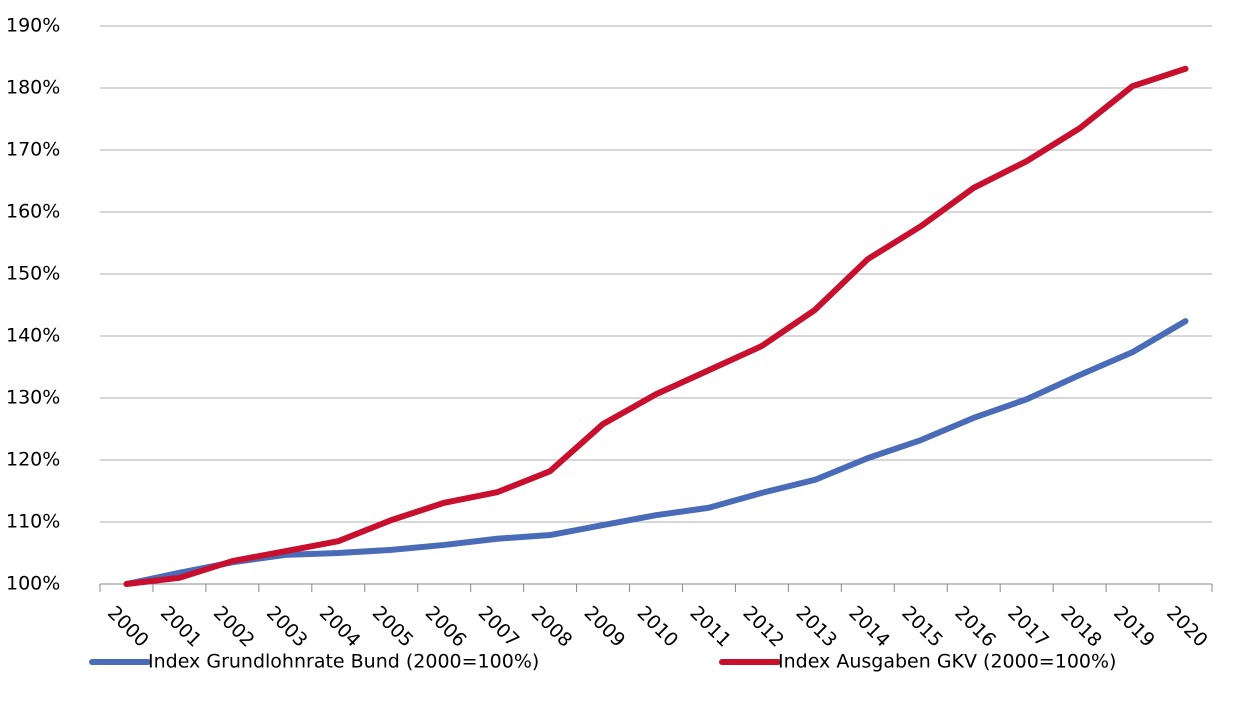 The width and height of the screenshot is (1238, 702). Describe the element at coordinates (33, 522) in the screenshot. I see `y-tick-label: 110%` at that location.